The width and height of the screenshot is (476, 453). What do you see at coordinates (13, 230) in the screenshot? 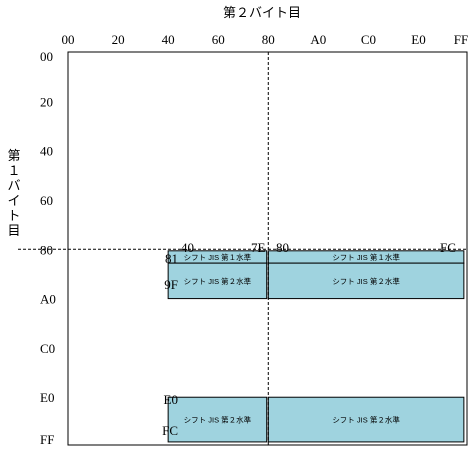
I see `y-axis-title-char: 目` at bounding box center [13, 230].